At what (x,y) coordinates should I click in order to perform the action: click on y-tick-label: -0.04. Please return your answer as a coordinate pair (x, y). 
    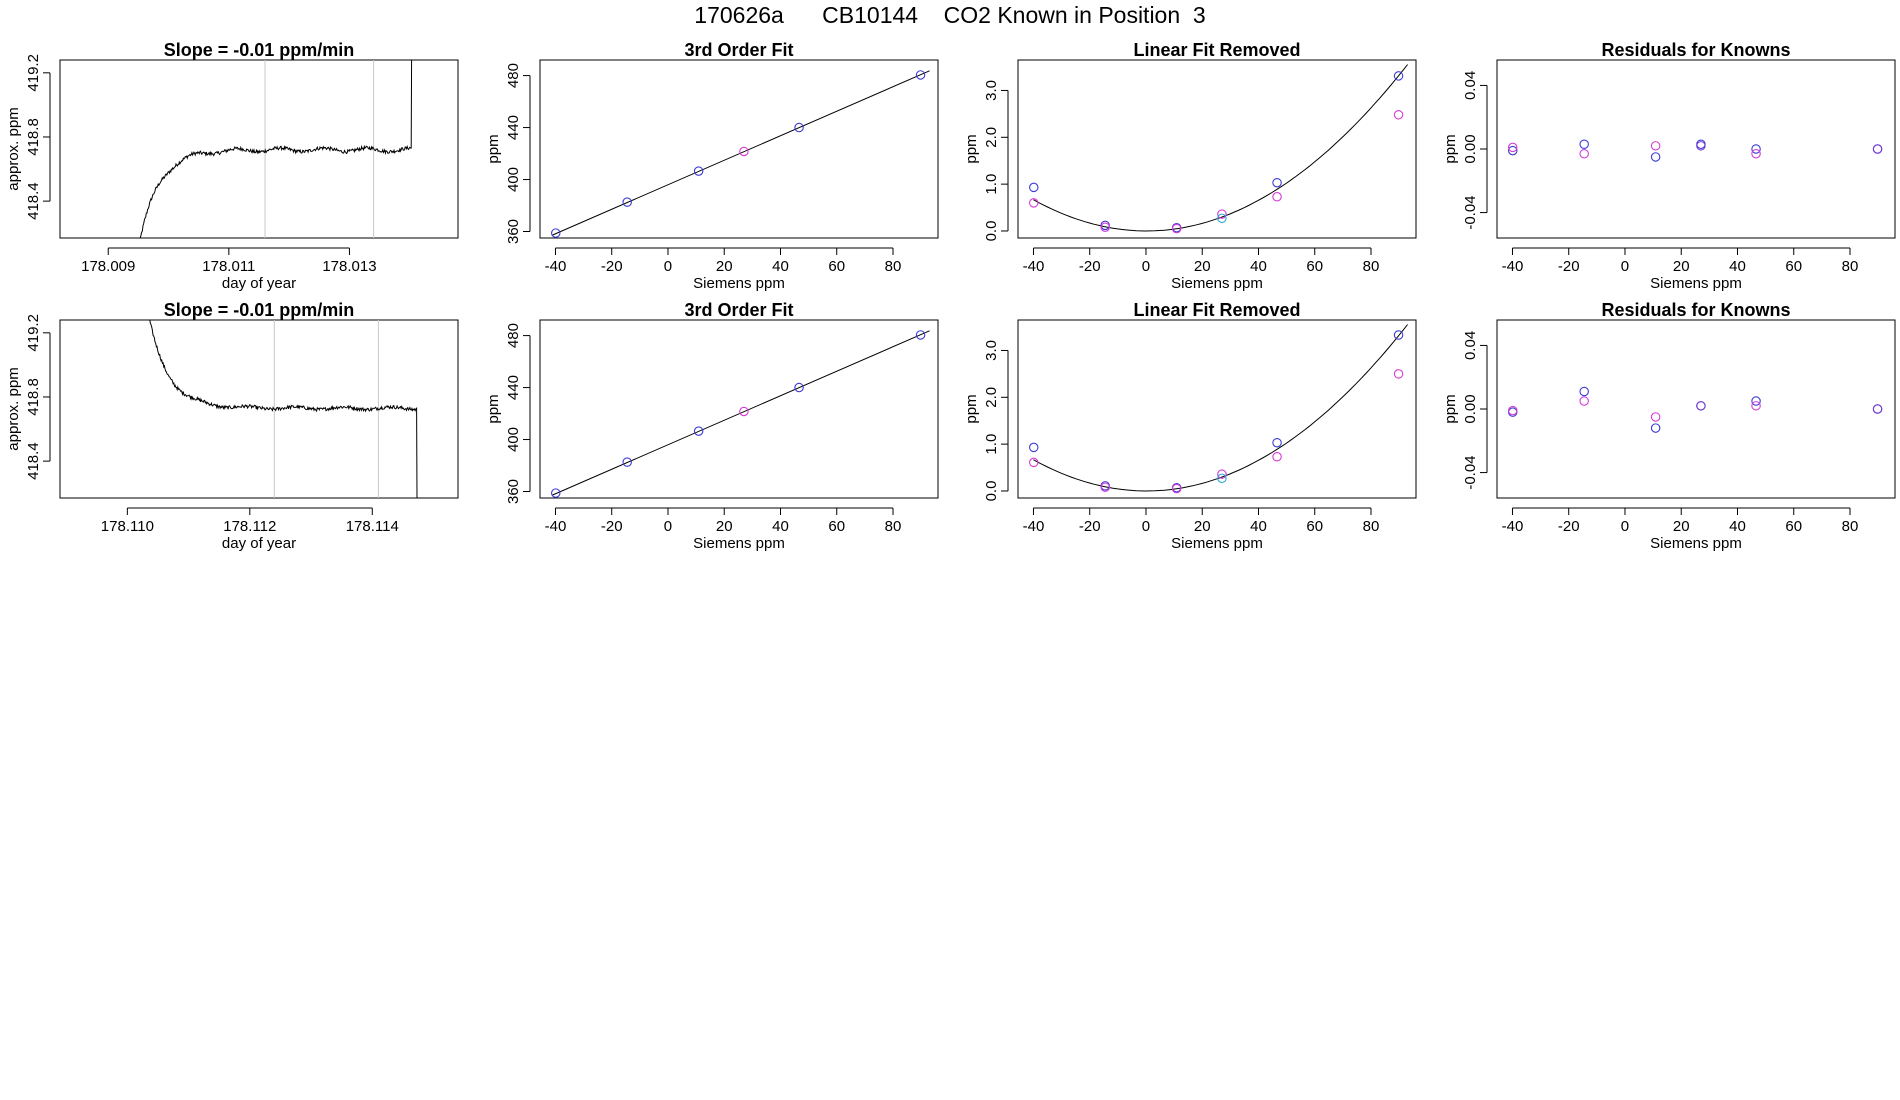
    Looking at the image, I should click on (1470, 472).